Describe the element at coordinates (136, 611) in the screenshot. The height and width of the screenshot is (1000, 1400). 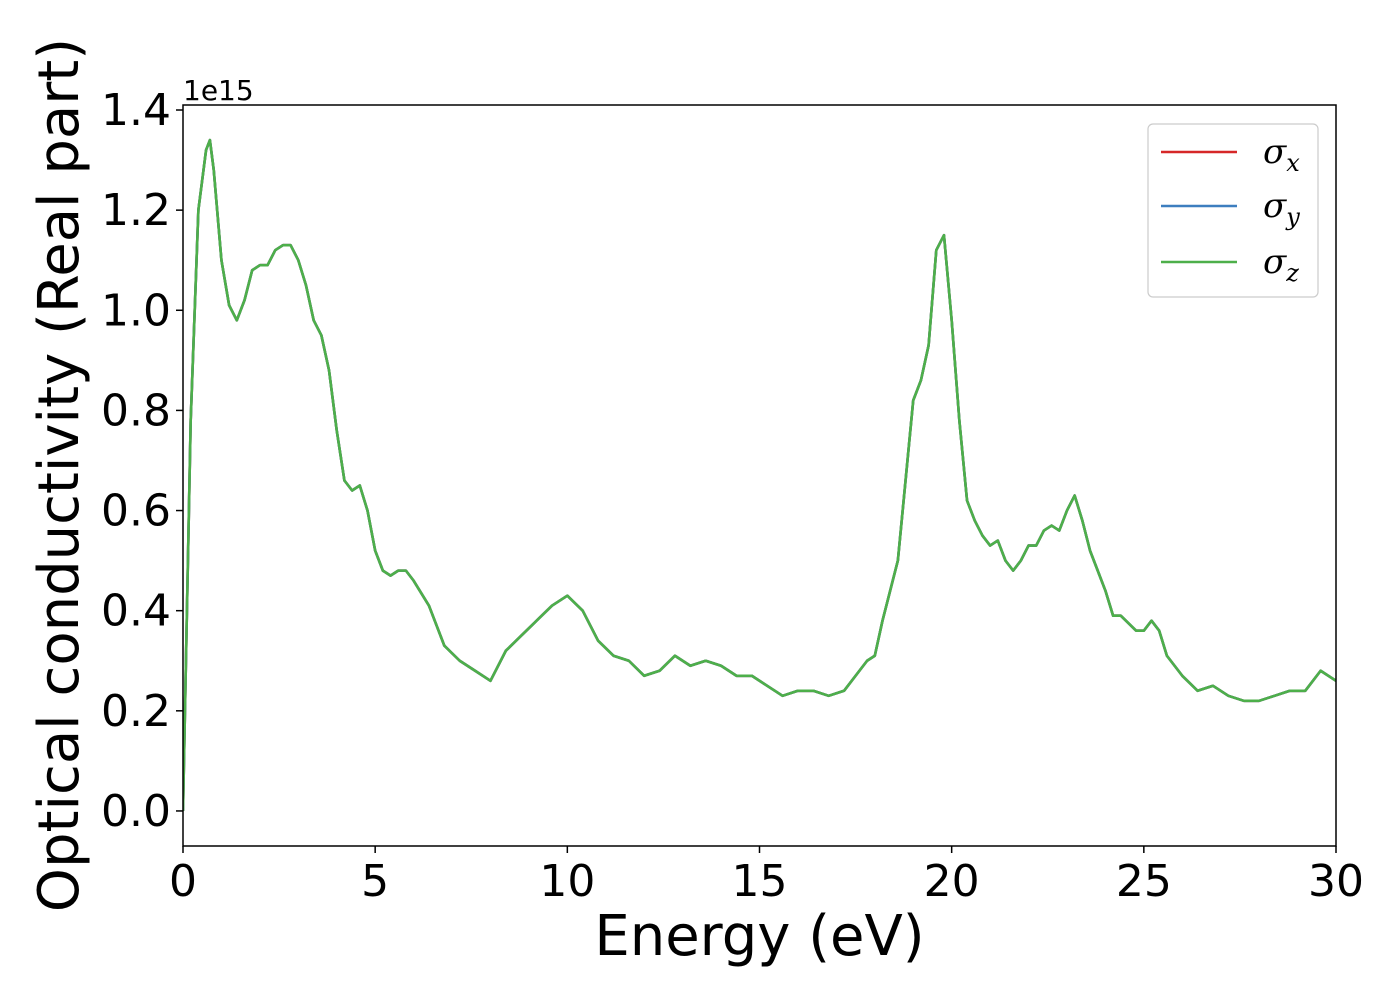
I see `y-tick-label: 0.4` at that location.